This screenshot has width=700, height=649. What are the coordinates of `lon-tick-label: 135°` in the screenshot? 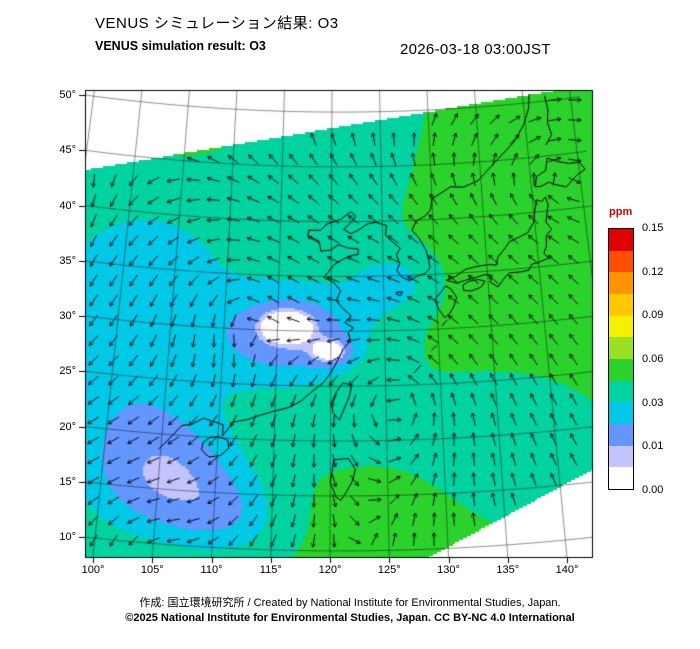 It's located at (508, 570).